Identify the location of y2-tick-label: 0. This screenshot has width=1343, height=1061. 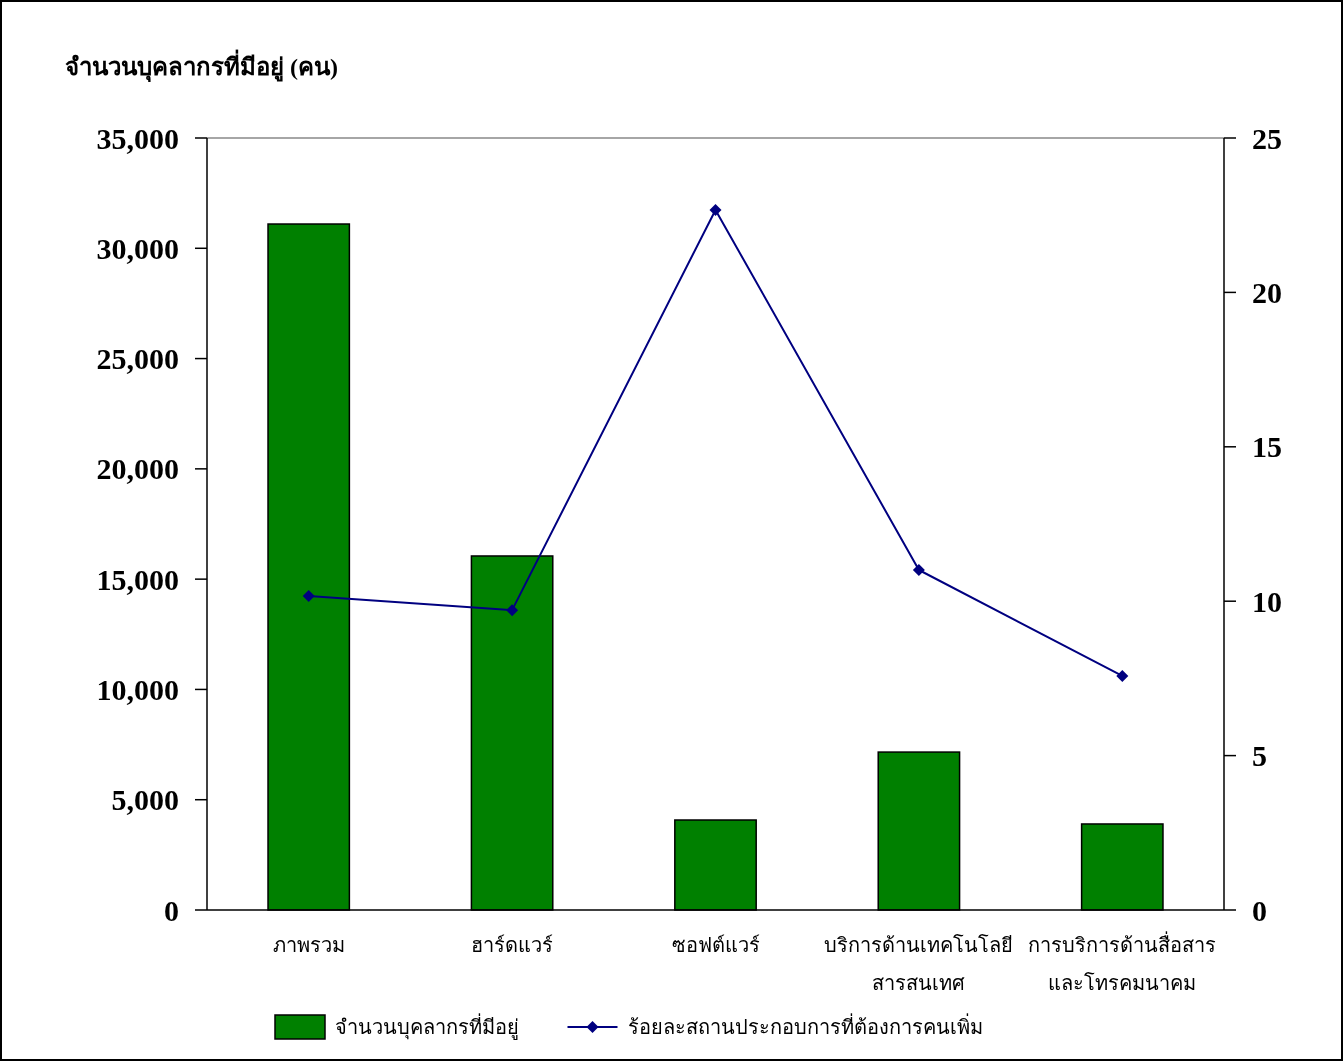
(1259, 910).